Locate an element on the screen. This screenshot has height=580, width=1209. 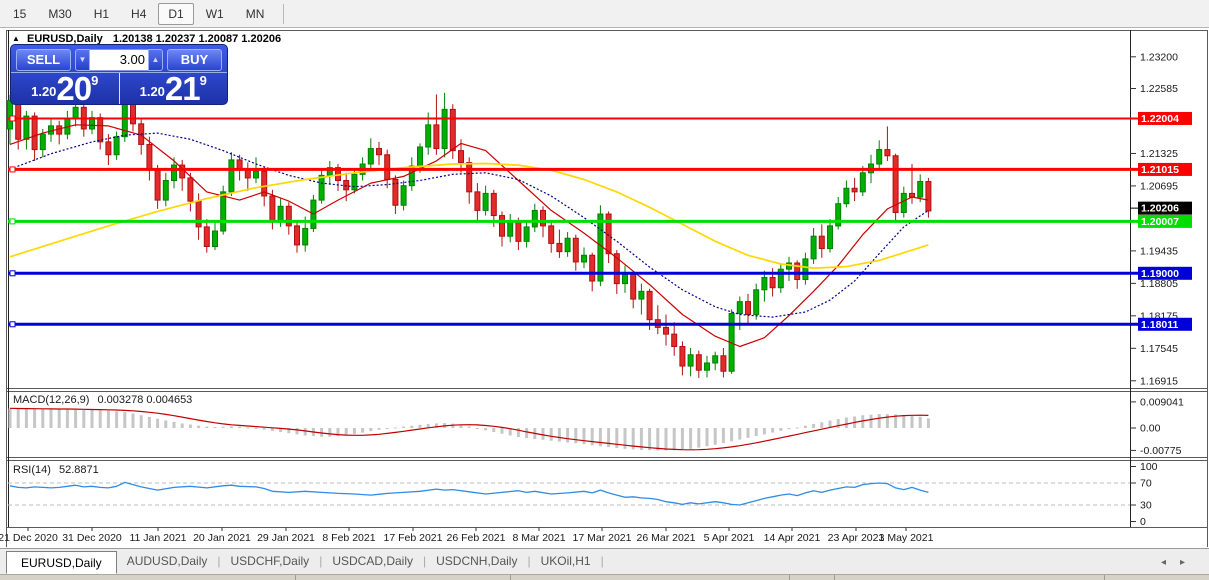
svg-text: 23 Apr 2021 is located at coordinates (856, 538).